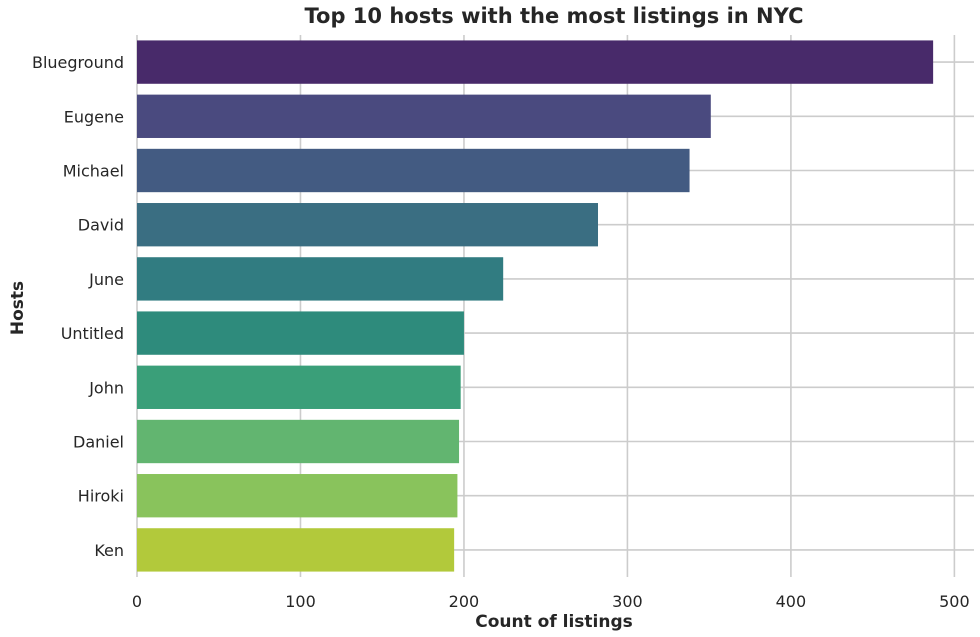 This screenshot has width=980, height=637. What do you see at coordinates (296, 550) in the screenshot?
I see `bar-ken` at bounding box center [296, 550].